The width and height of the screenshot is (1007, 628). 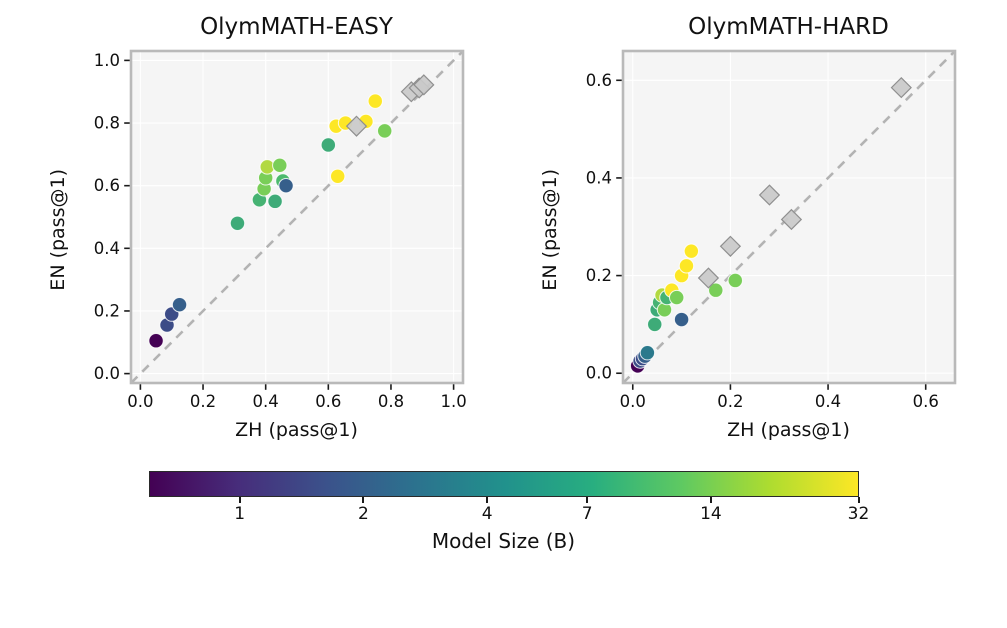 What do you see at coordinates (503, 484) in the screenshot?
I see `colorbar-gradient` at bounding box center [503, 484].